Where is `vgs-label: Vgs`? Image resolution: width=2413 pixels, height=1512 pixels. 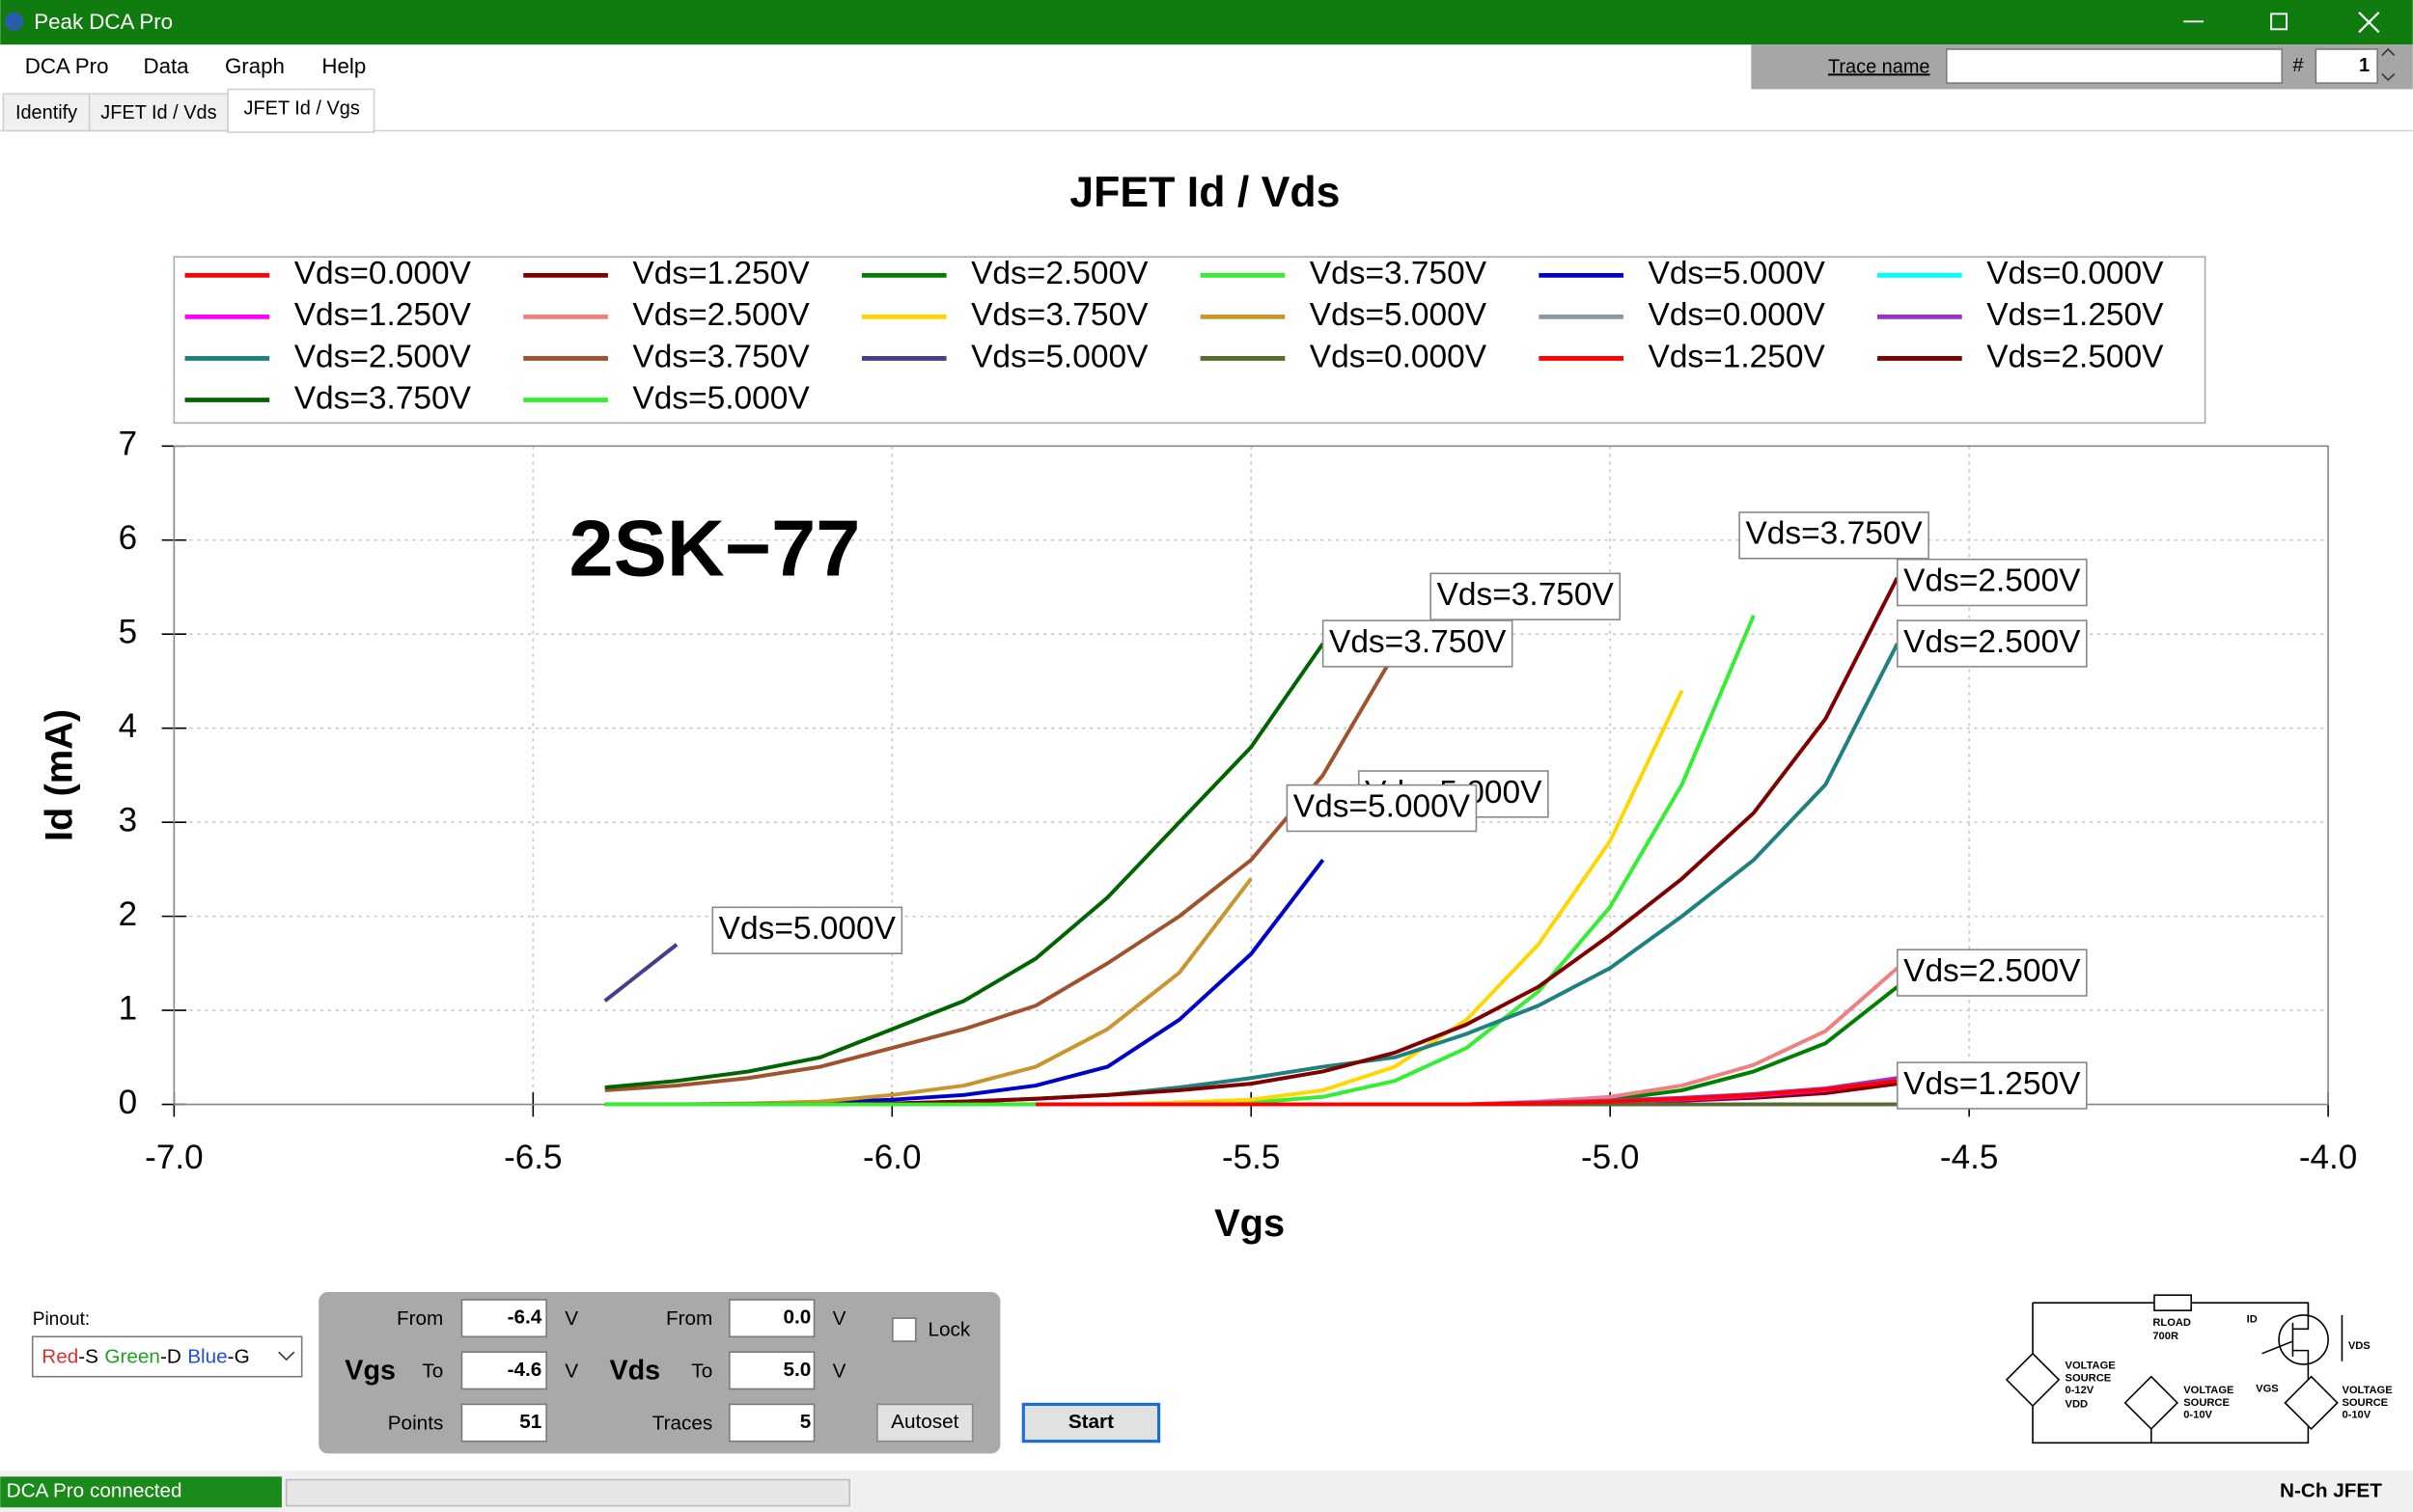 vgs-label: Vgs is located at coordinates (370, 1371).